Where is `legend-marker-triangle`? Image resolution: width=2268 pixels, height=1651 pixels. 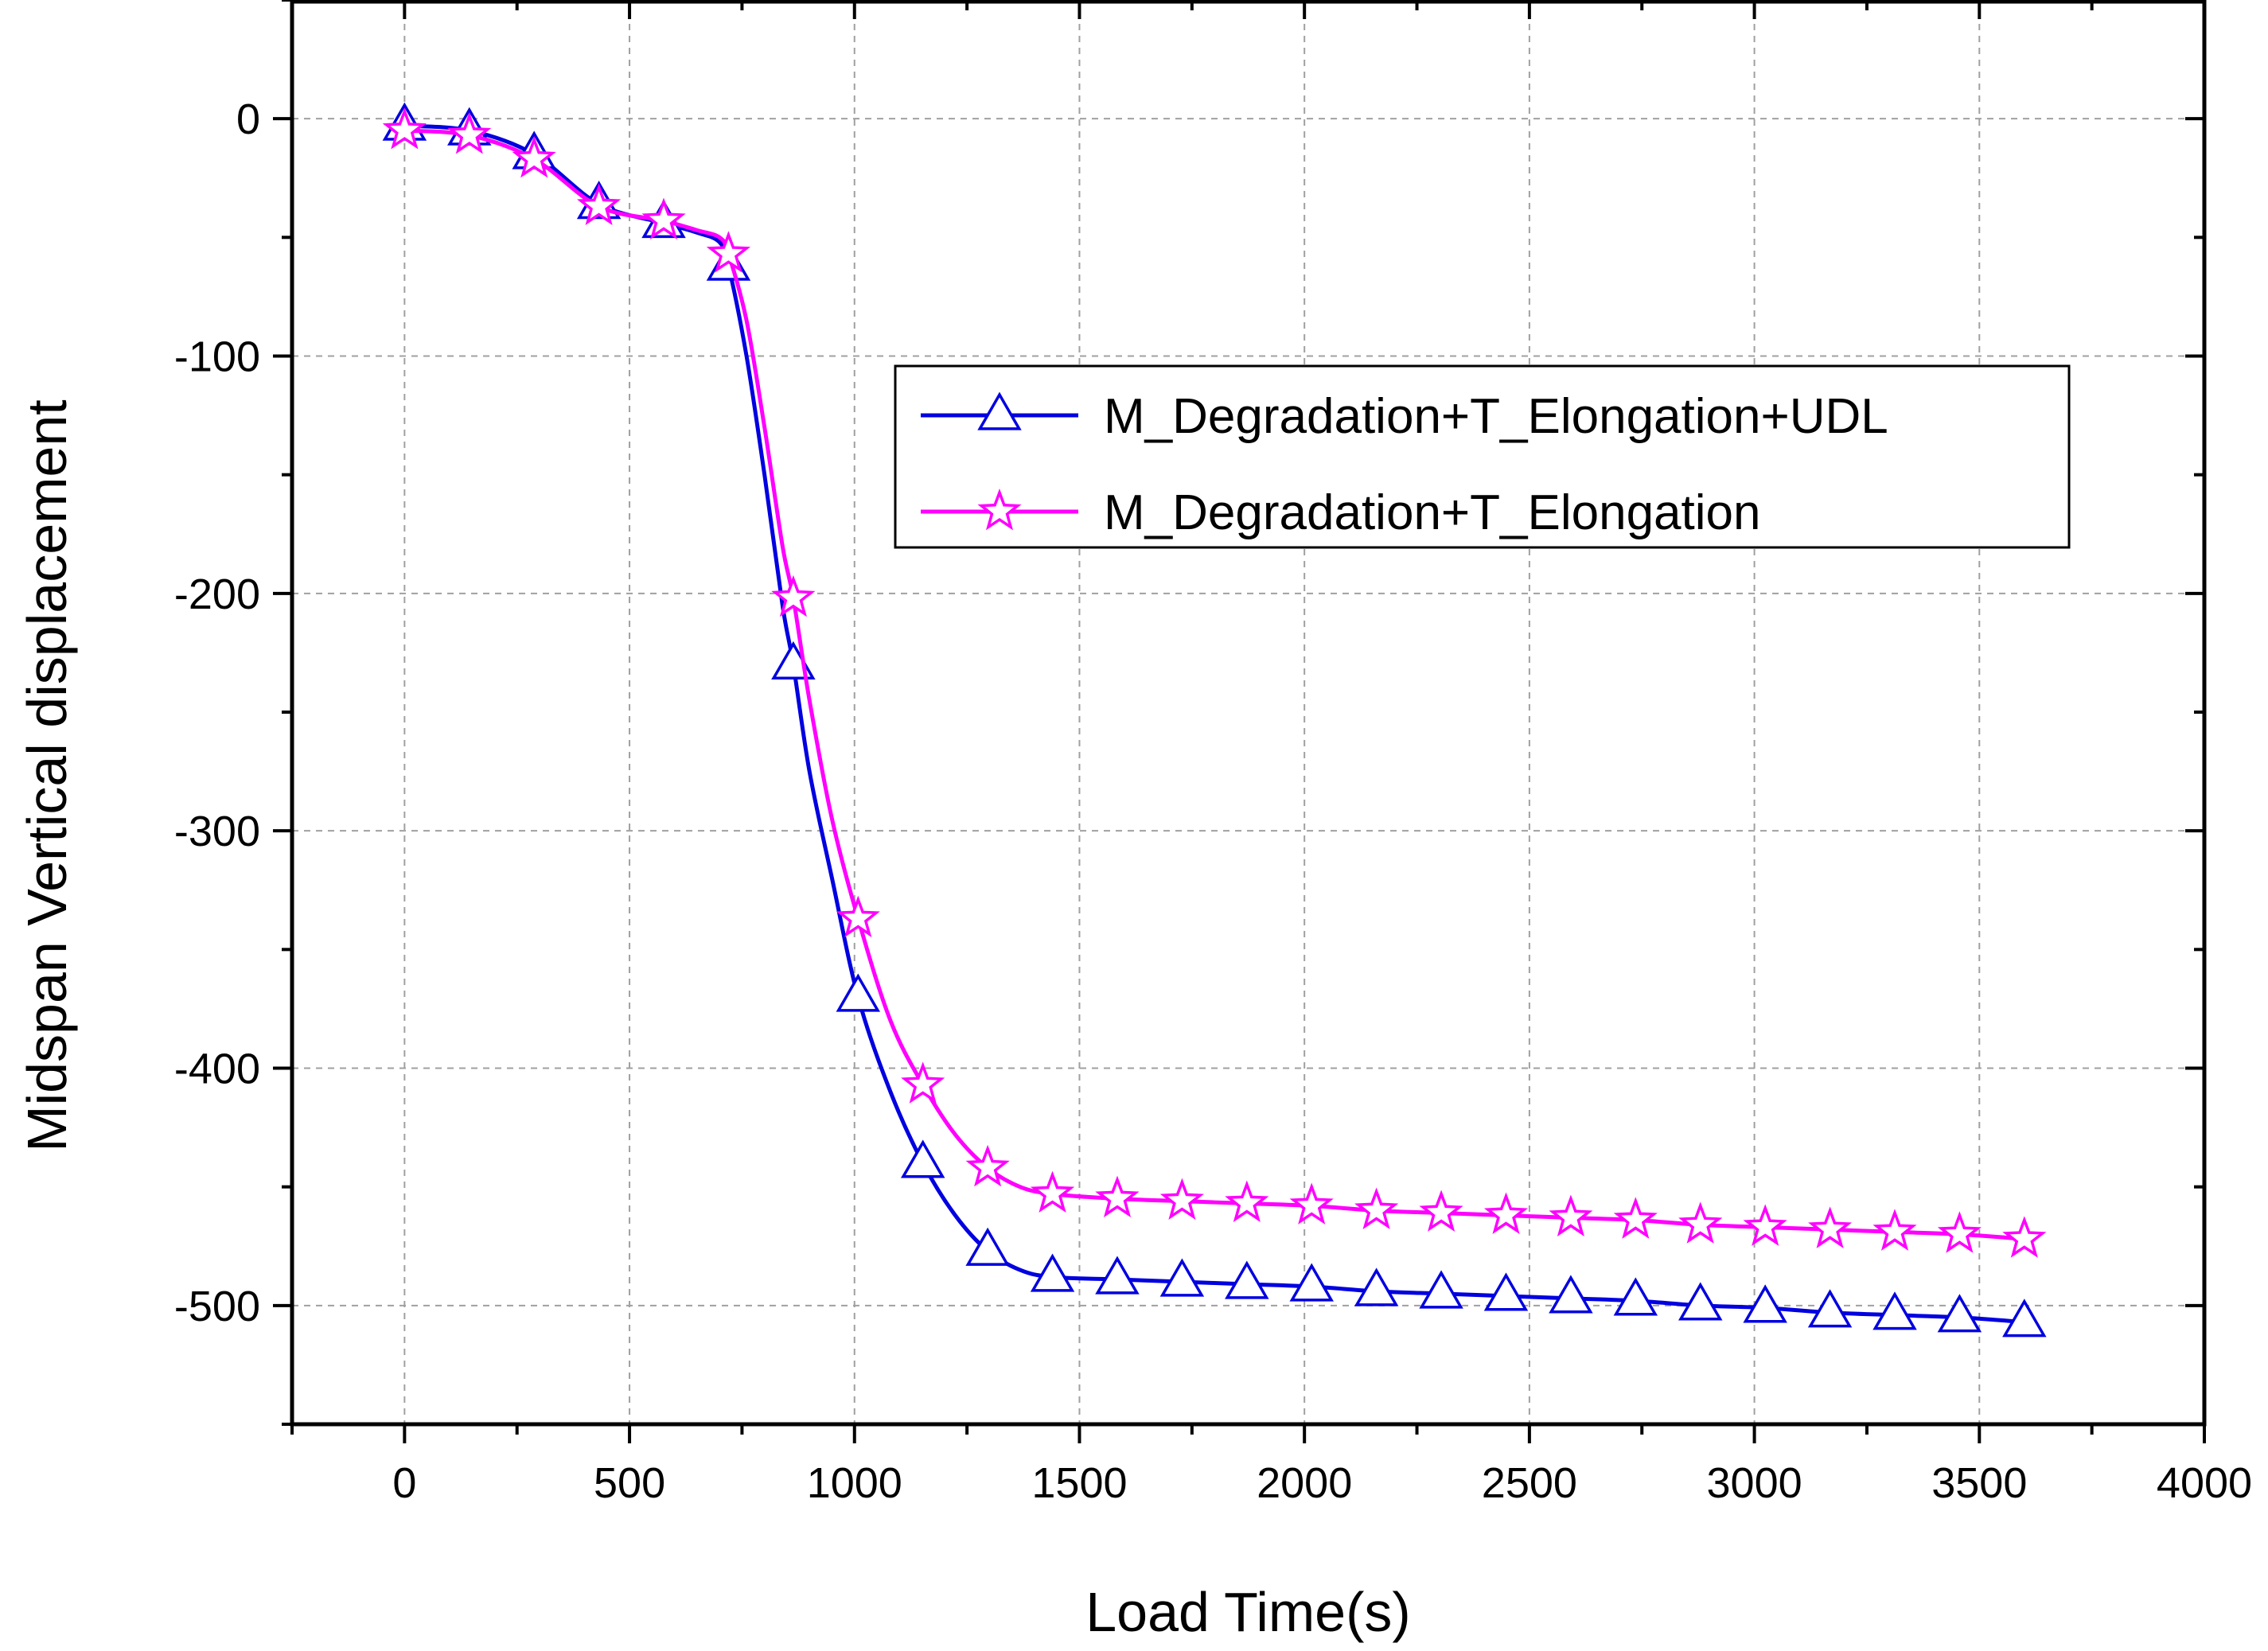 legend-marker-triangle is located at coordinates (999, 410).